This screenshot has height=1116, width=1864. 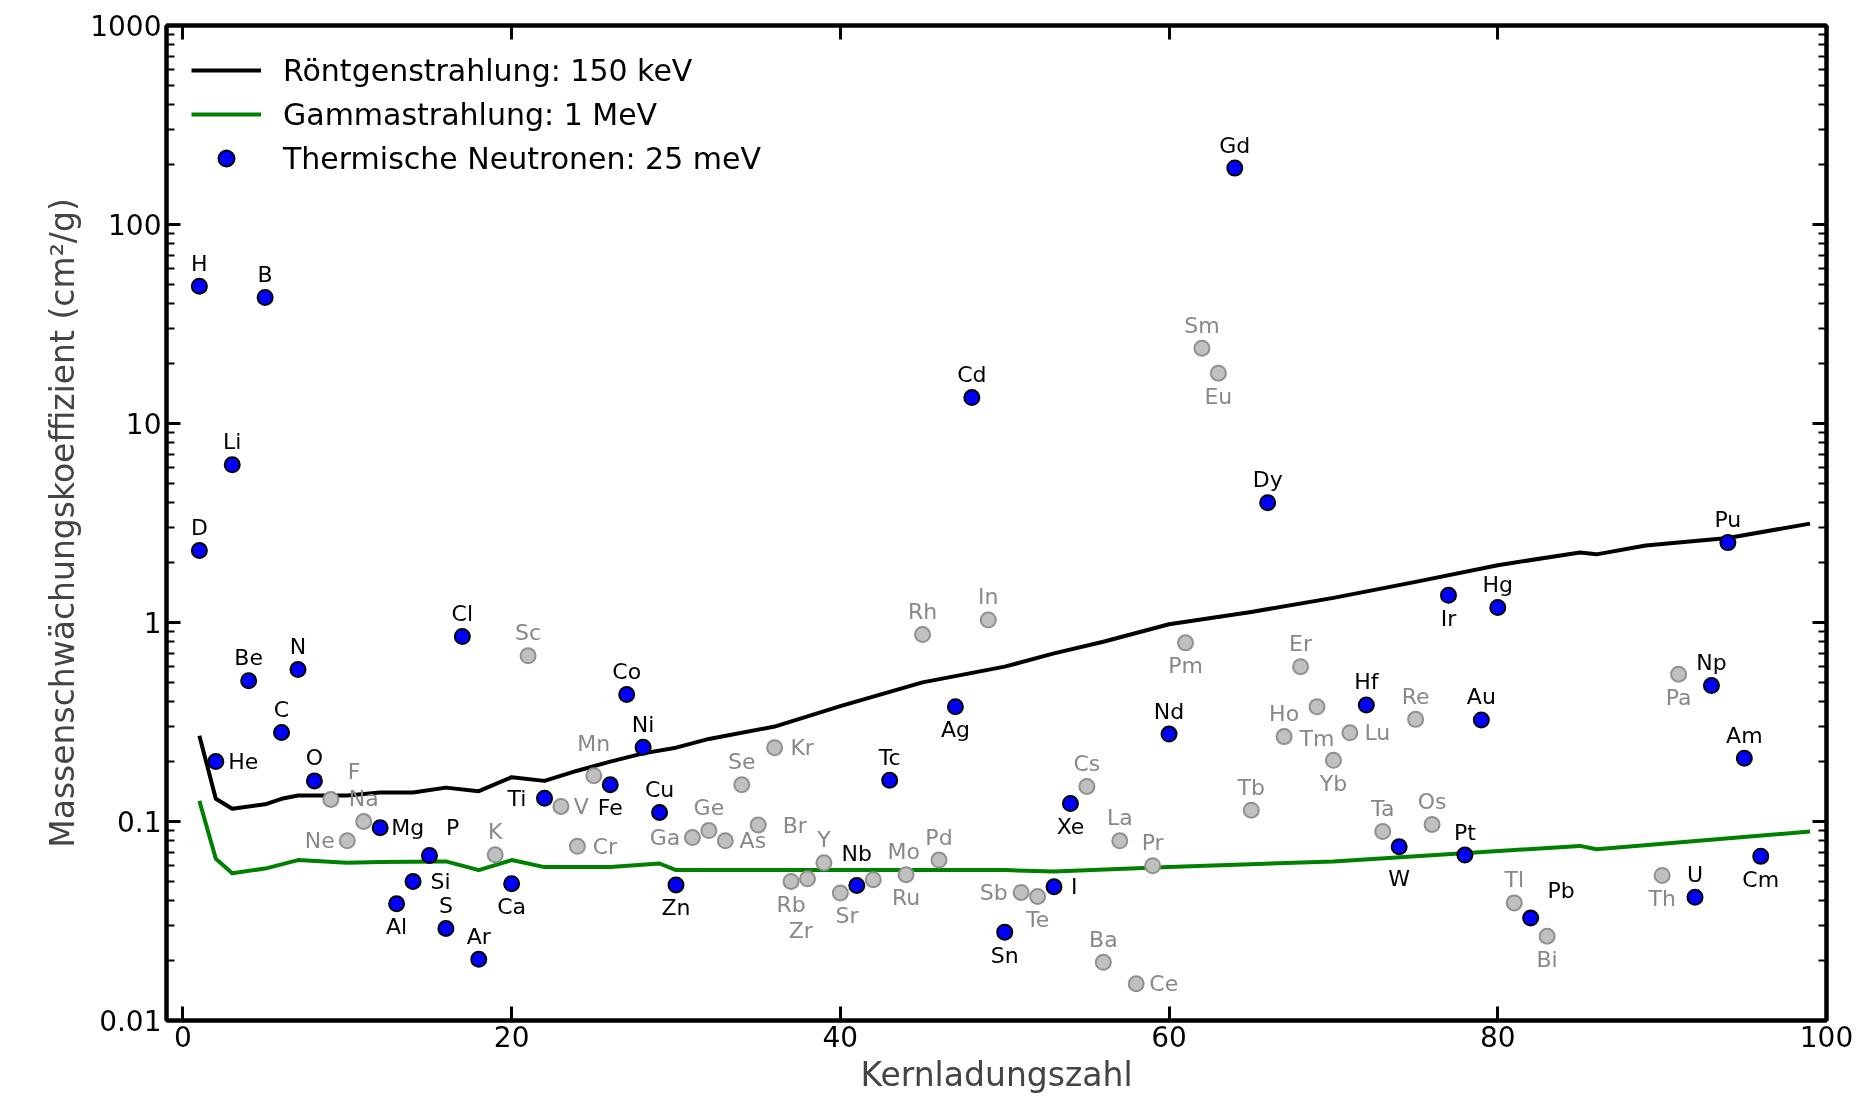 What do you see at coordinates (199, 263) in the screenshot?
I see `data-label: H` at bounding box center [199, 263].